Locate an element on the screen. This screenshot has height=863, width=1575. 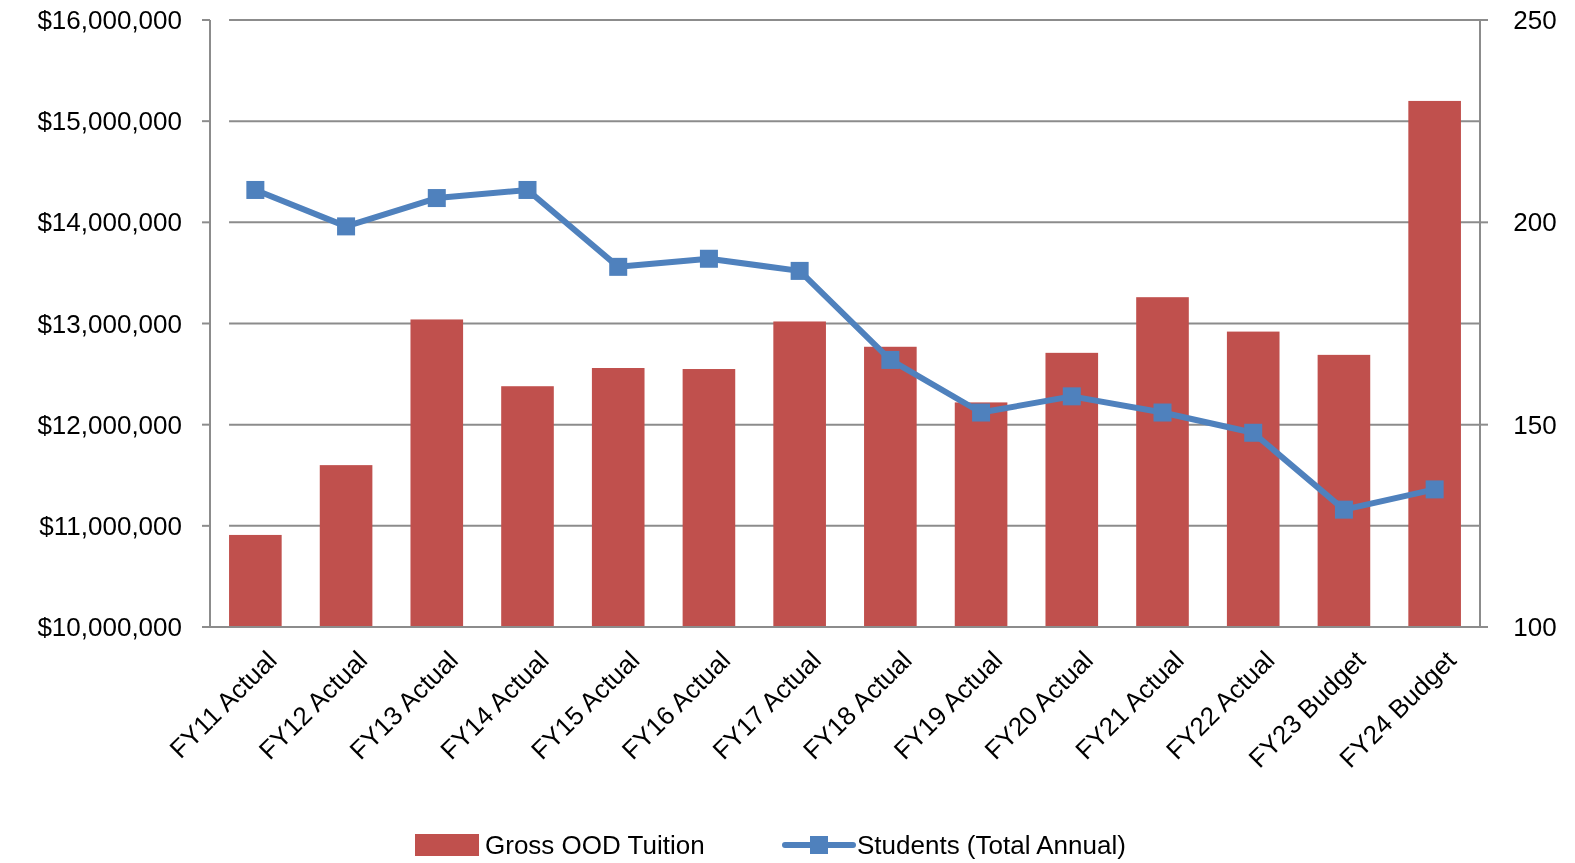
y2-tick-label: 200 is located at coordinates (1535, 222).